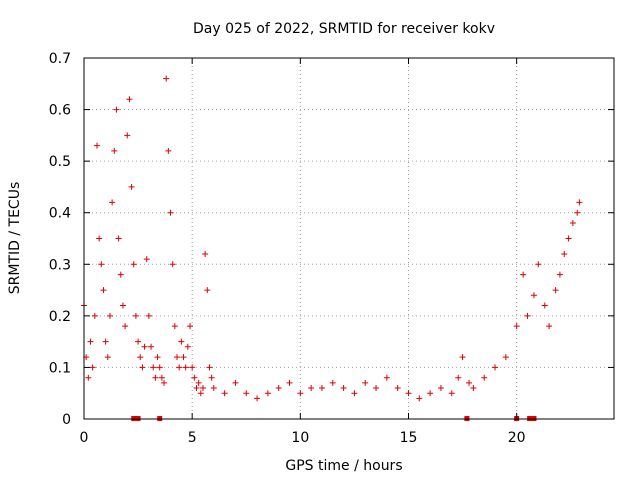  What do you see at coordinates (66, 420) in the screenshot?
I see `y-tick-label: 0` at bounding box center [66, 420].